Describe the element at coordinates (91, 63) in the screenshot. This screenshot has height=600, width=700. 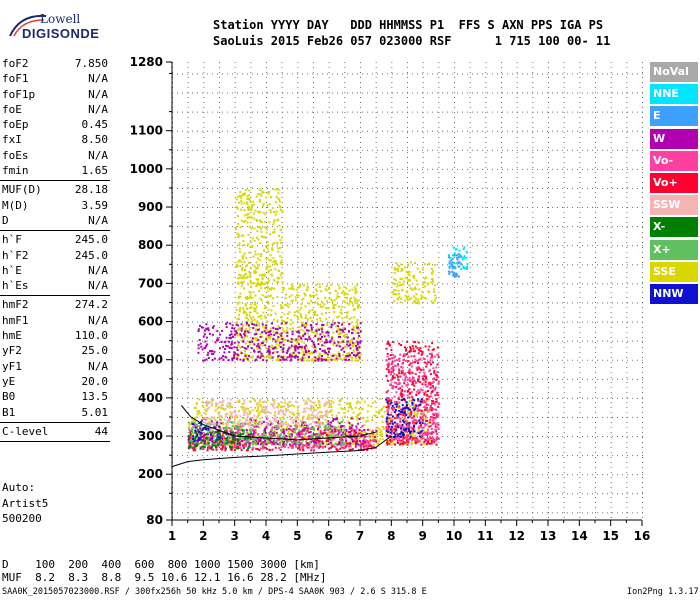
I see `param-value: 7.850` at that location.